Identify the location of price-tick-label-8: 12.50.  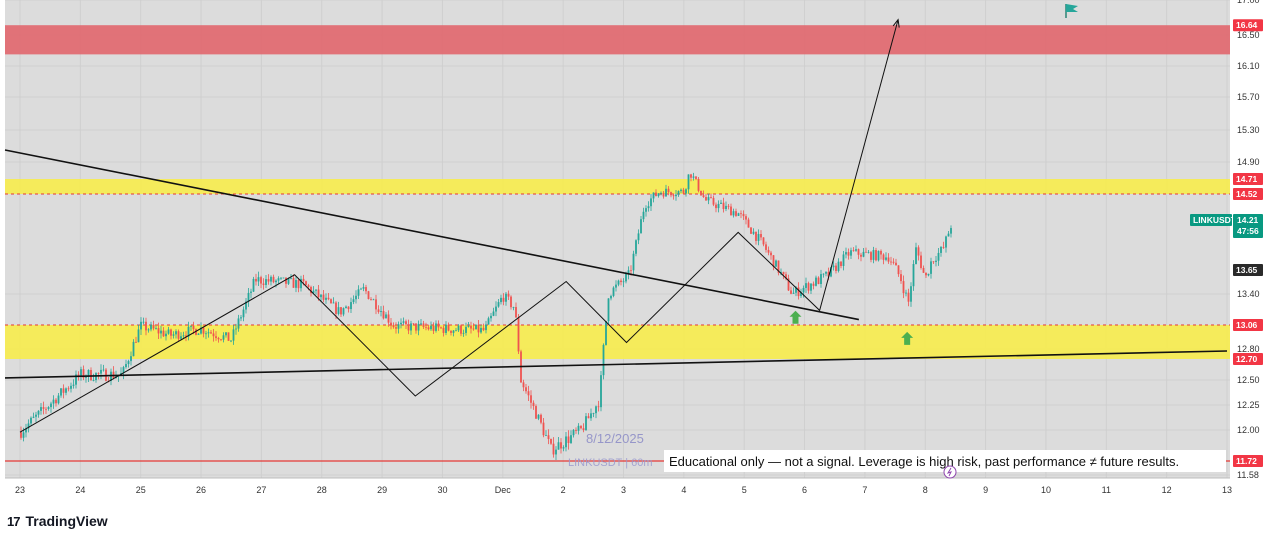
(1248, 380).